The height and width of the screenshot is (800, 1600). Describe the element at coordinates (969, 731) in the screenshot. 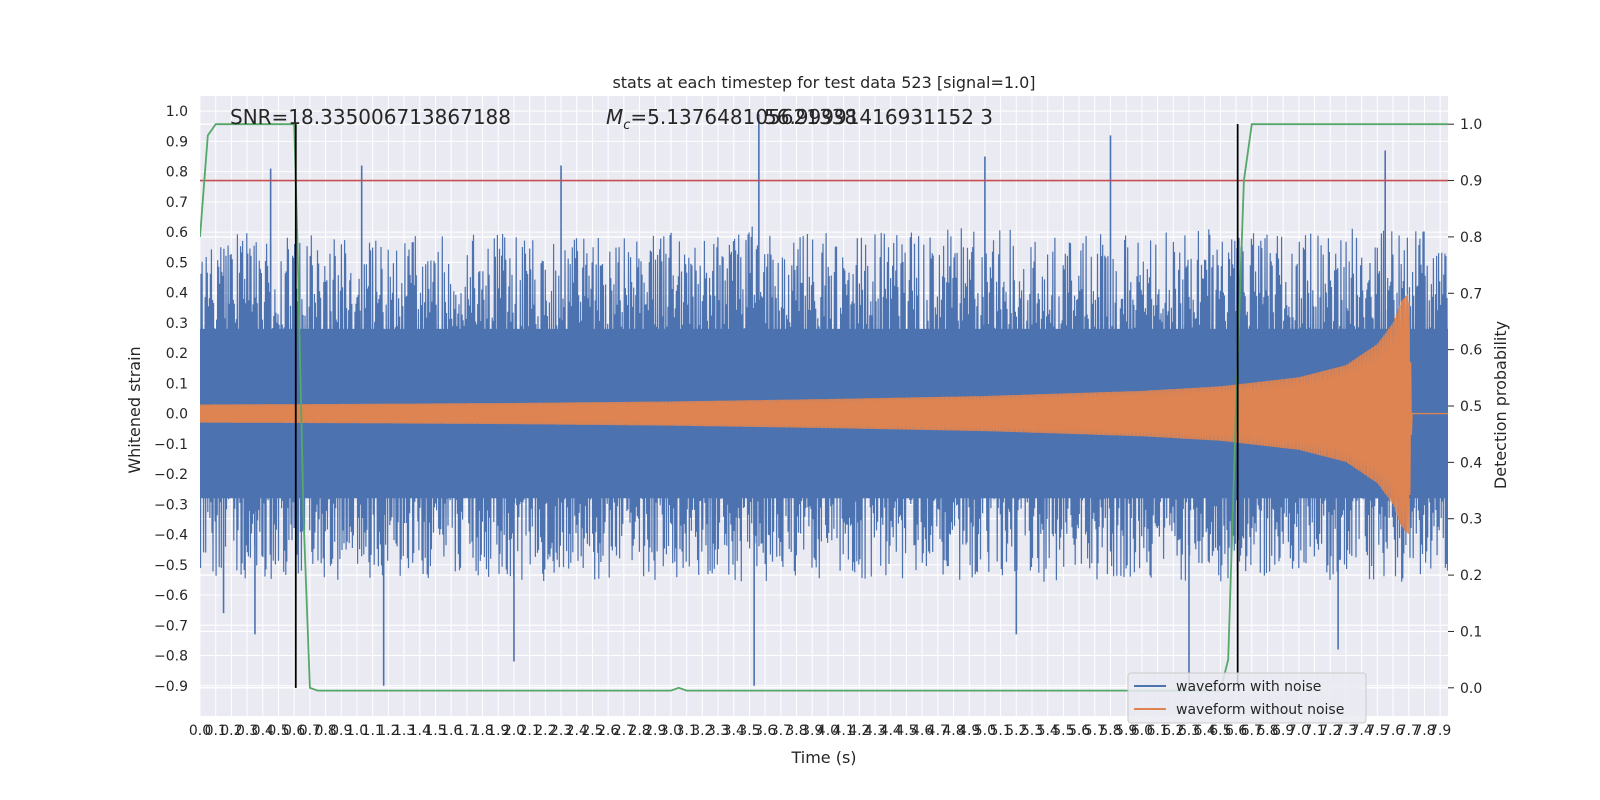

I see `x-tick-label: 4.9` at that location.